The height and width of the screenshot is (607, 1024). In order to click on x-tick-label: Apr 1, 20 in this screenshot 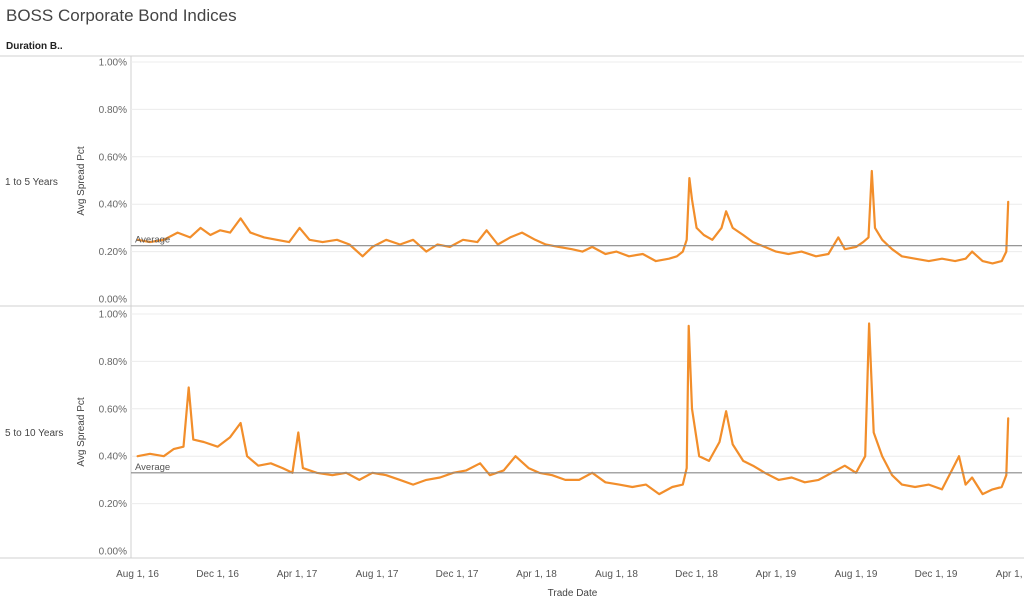, I will do `click(1010, 574)`.